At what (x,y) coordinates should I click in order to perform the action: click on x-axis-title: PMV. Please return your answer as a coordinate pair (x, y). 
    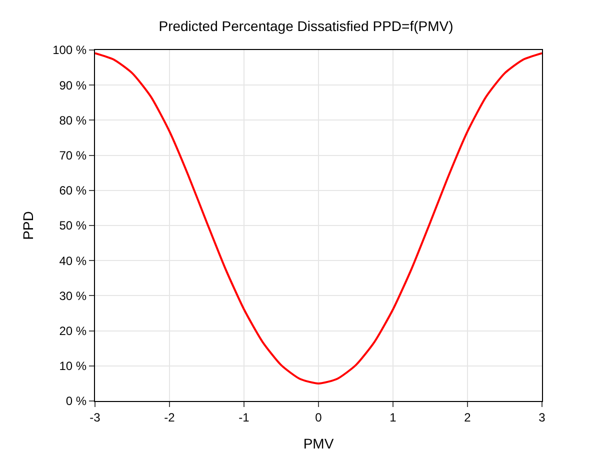
    Looking at the image, I should click on (318, 444).